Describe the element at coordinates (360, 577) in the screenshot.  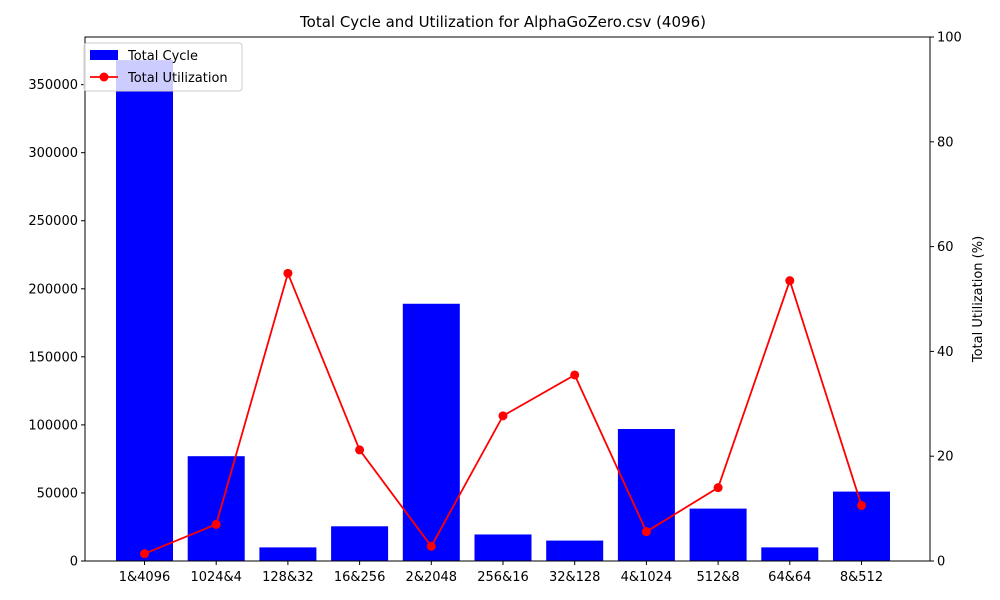
I see `x-tick-label: 16&256` at that location.